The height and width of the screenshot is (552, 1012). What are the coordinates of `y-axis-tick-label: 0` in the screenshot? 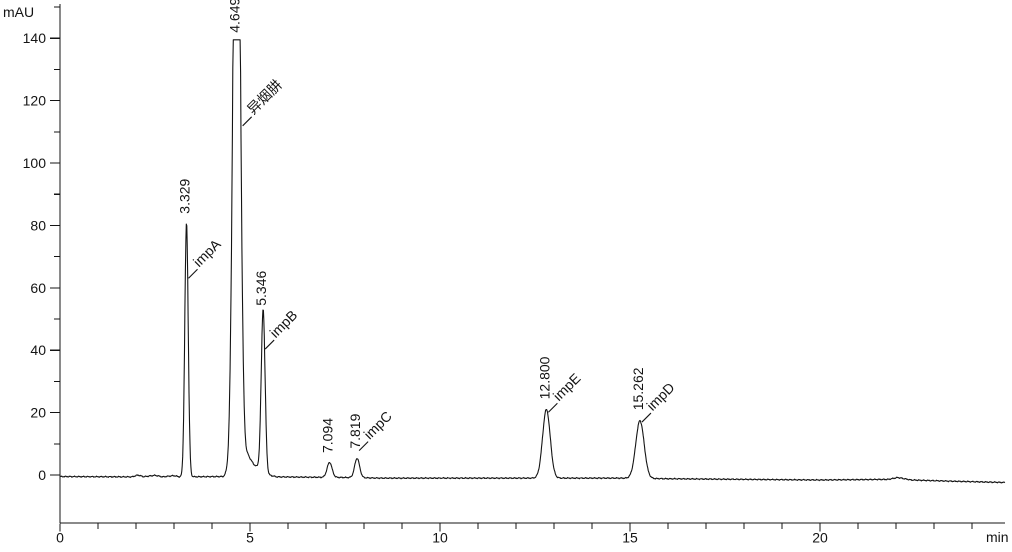 It's located at (42, 475).